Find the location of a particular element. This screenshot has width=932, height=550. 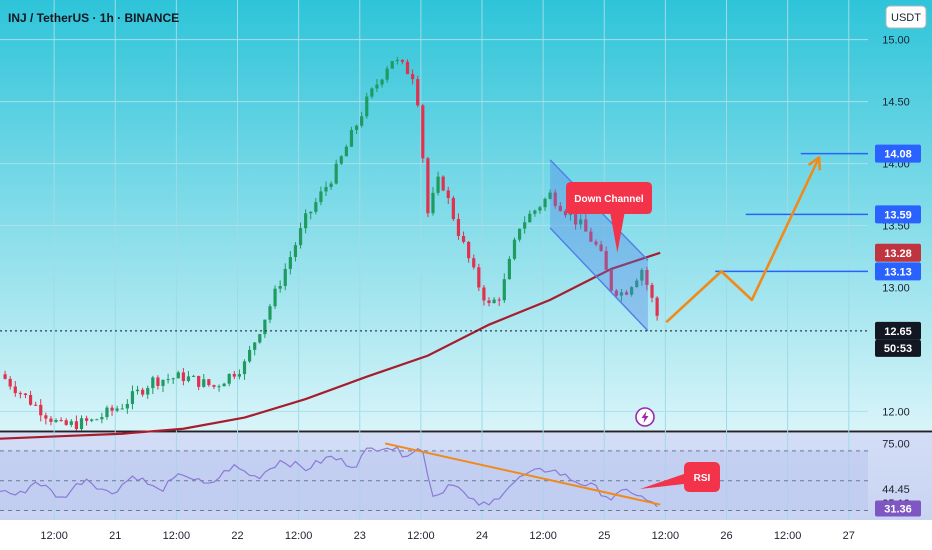

rsi-band is located at coordinates (434, 481).